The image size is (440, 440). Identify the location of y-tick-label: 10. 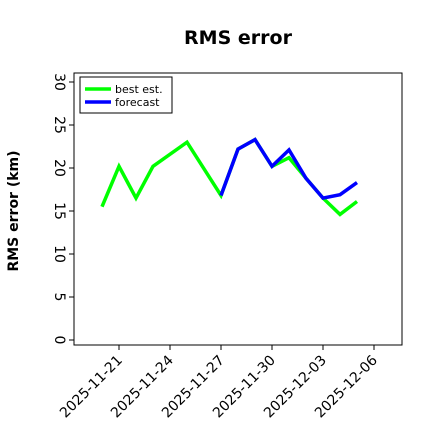
(59, 254).